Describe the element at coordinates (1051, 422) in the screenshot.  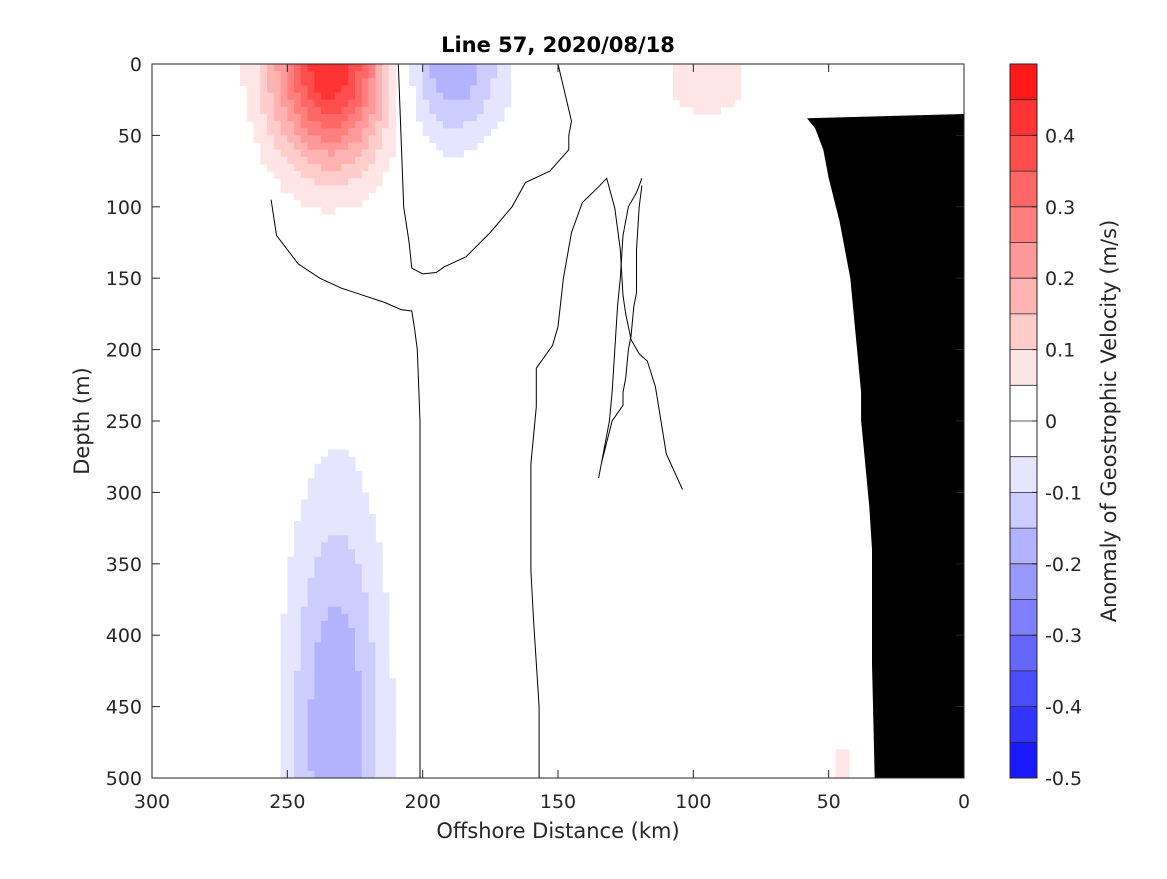
I see `colorbar-tick-label: 0` at that location.